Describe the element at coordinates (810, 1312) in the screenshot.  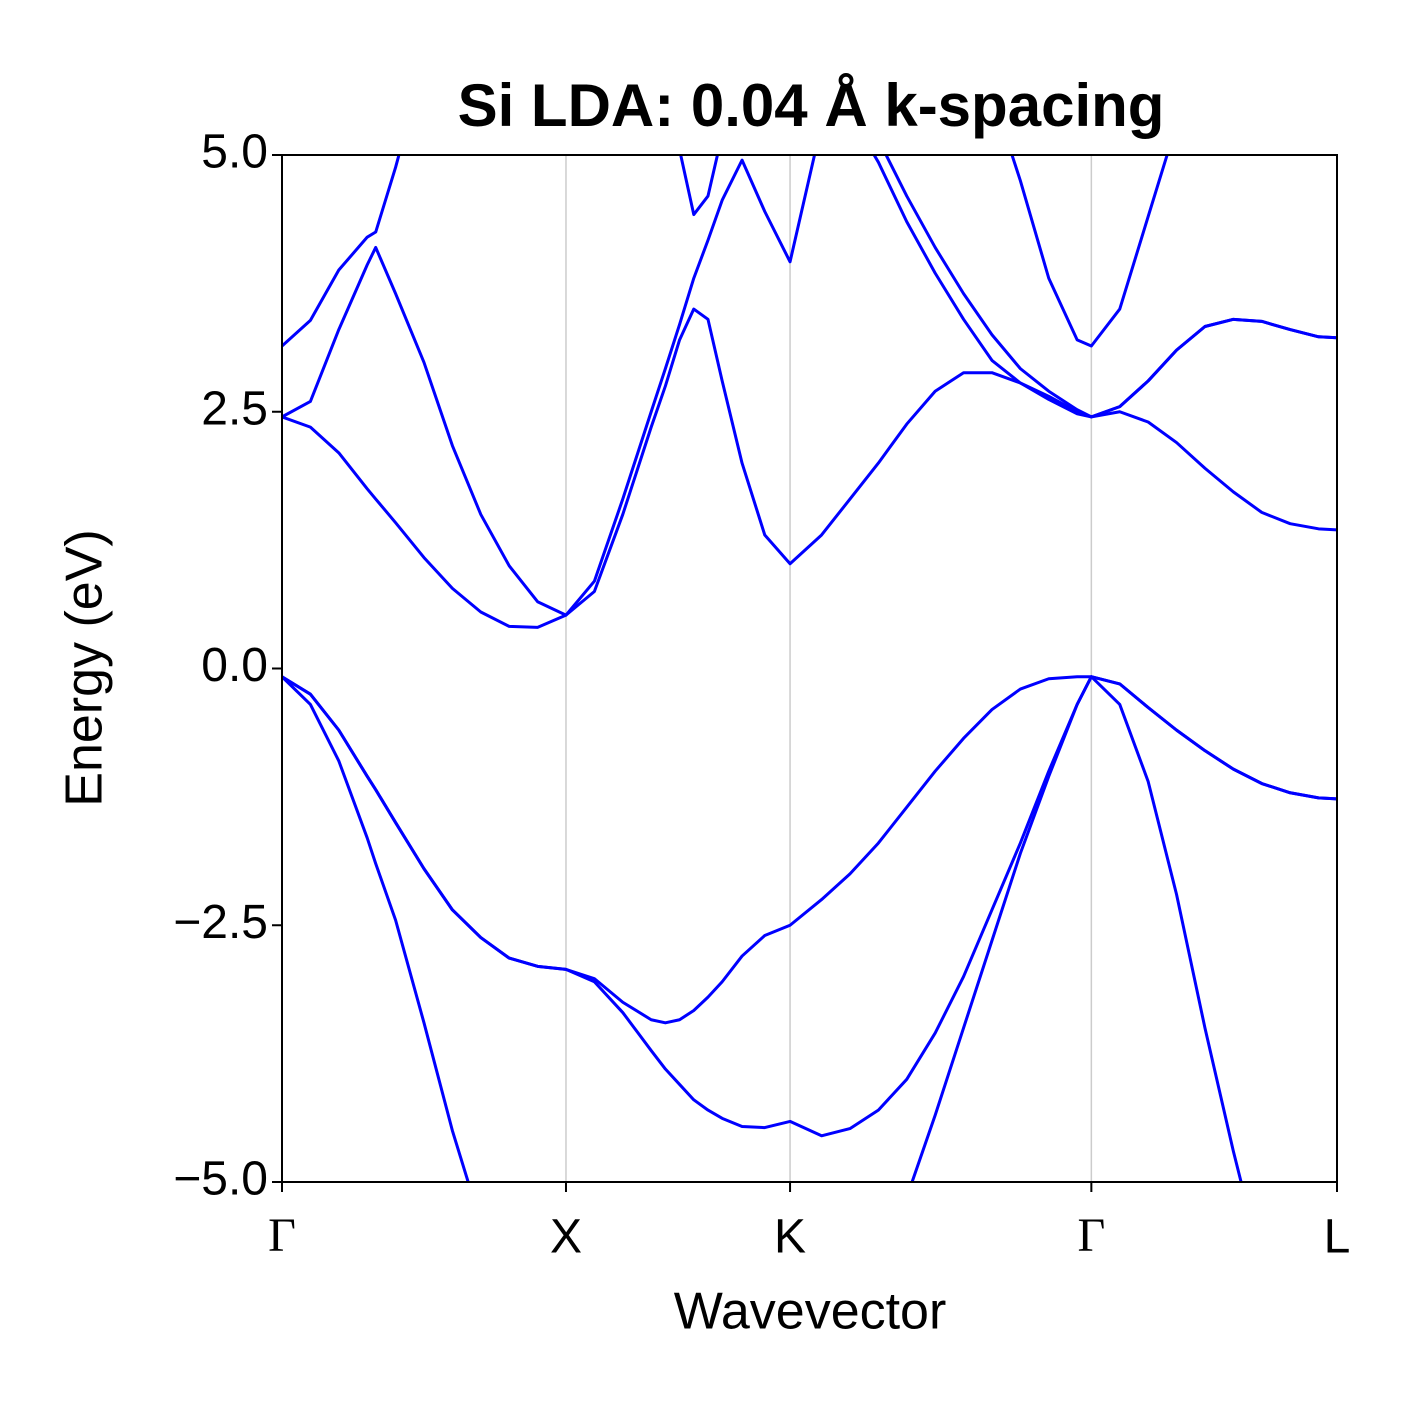
I see `x-axis-label: Wavevector` at that location.